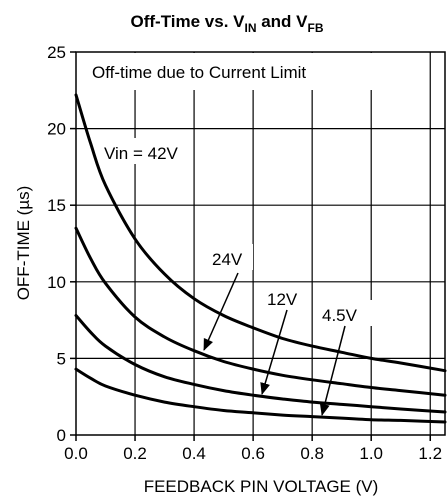 This screenshot has height=504, width=448. What do you see at coordinates (260, 395) in the screenshot?
I see `series-line-4-5v` at bounding box center [260, 395].